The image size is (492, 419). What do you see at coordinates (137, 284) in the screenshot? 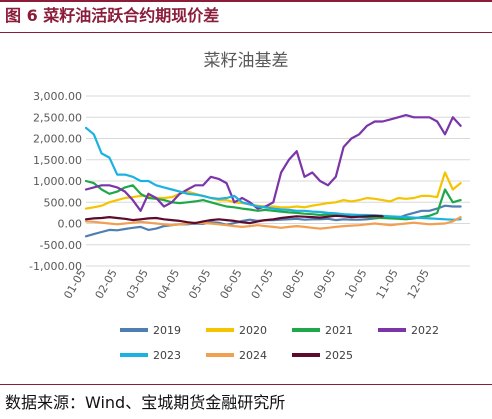
I see `x-tick-label: 03-05` at bounding box center [137, 284].